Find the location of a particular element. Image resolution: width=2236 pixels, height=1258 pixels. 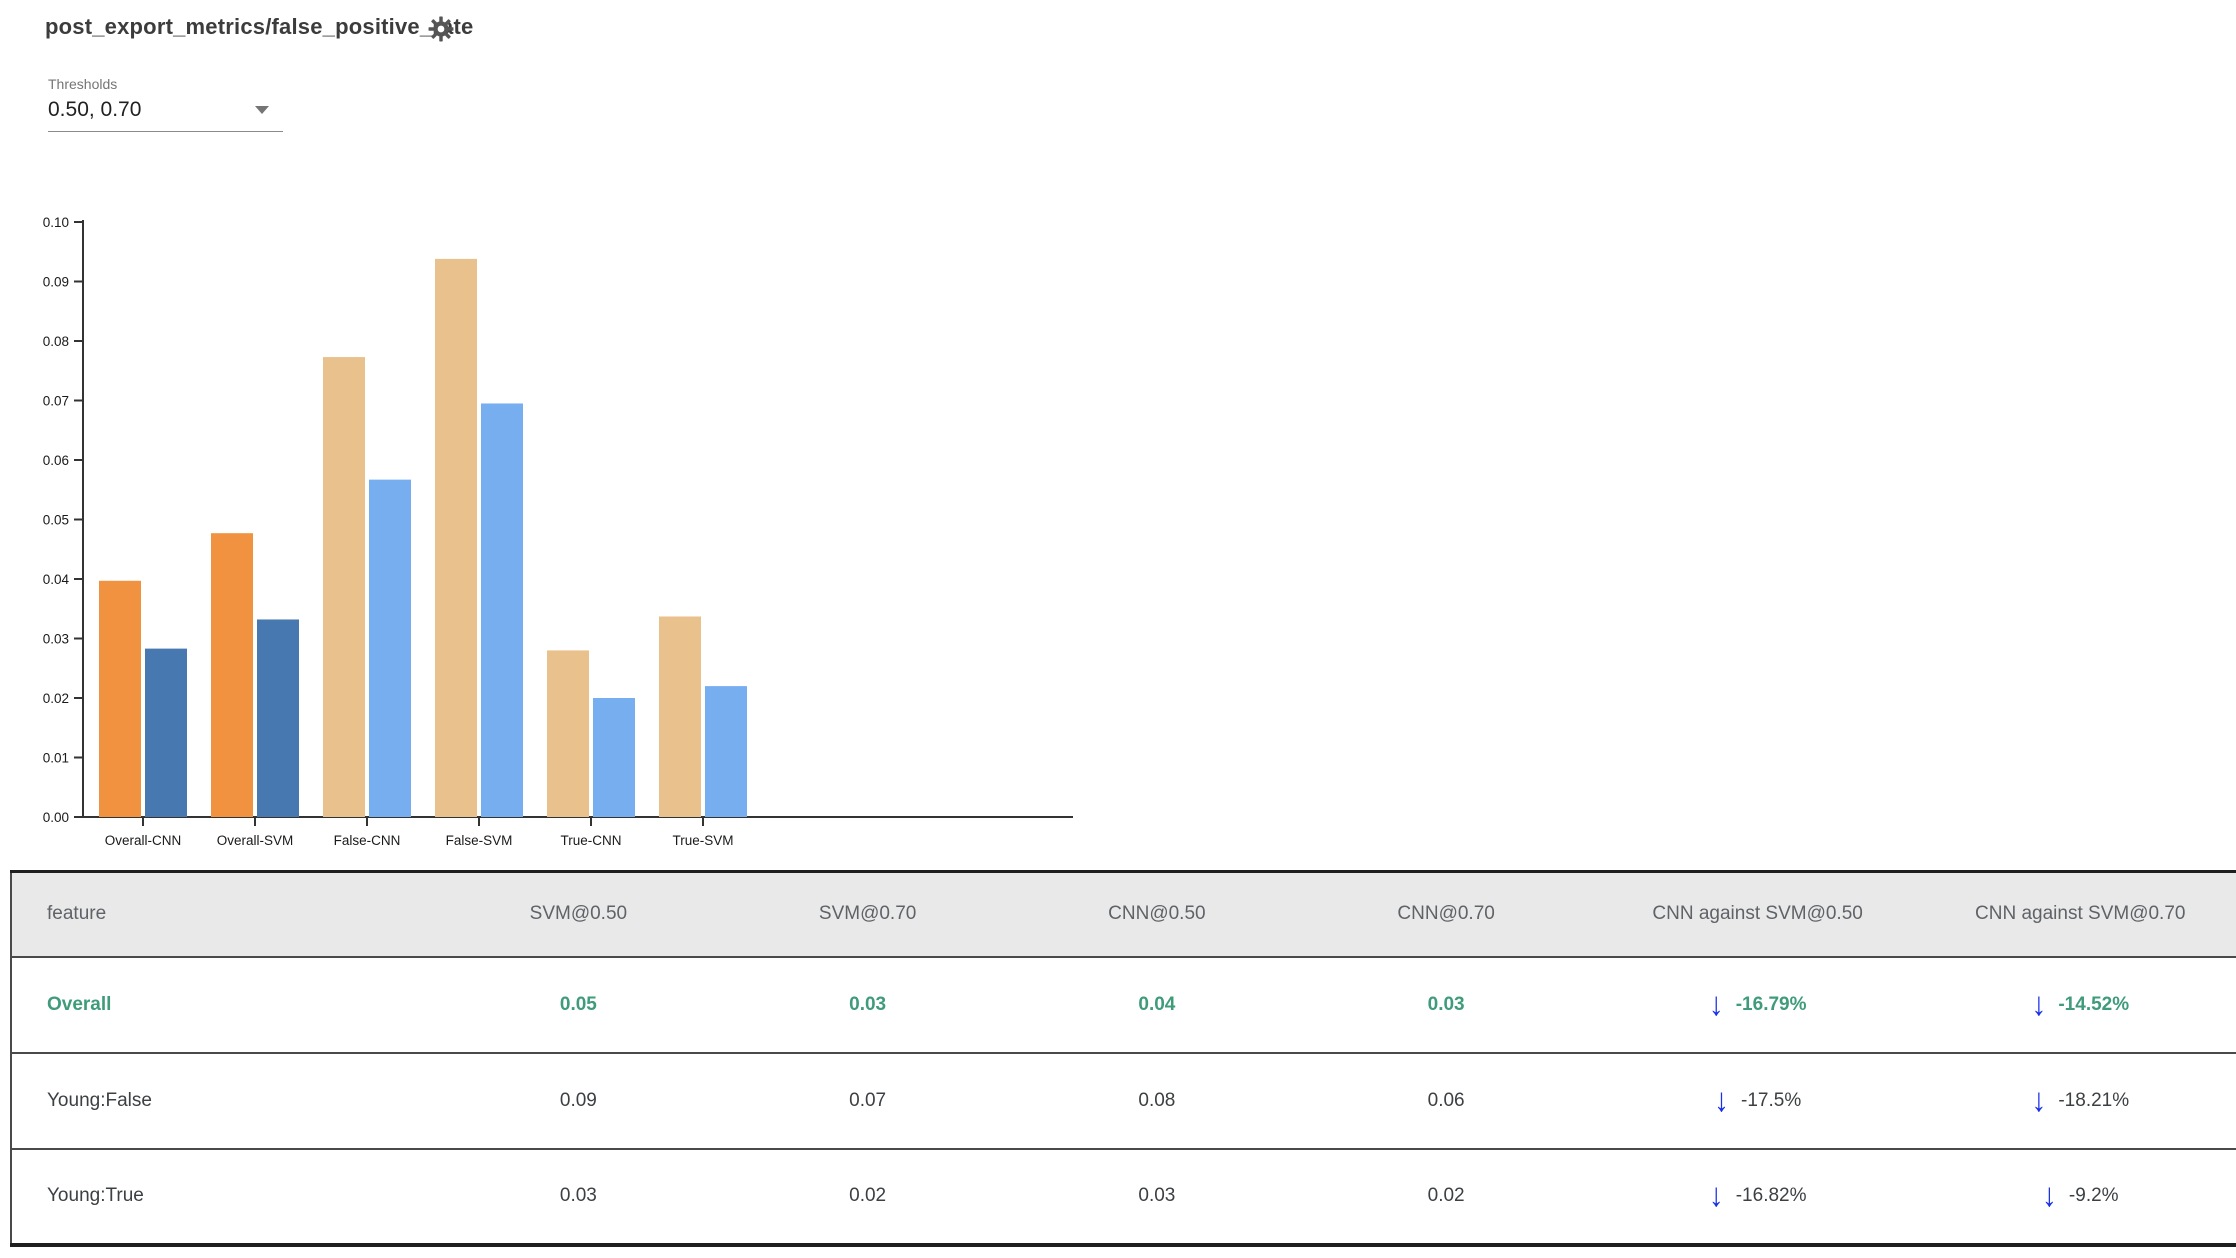

x-axis-category-label: True-CNN is located at coordinates (590, 840).